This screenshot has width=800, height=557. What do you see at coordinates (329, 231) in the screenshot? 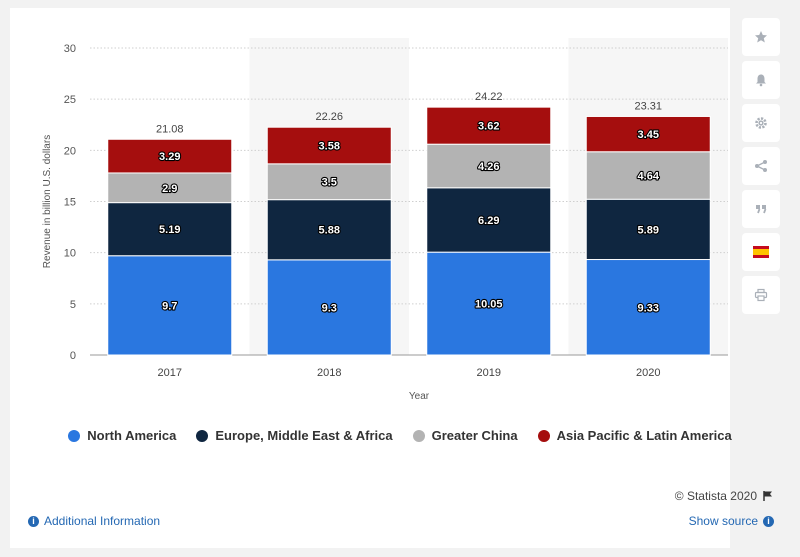
I see `bar-value-label: 5.88` at bounding box center [329, 231].